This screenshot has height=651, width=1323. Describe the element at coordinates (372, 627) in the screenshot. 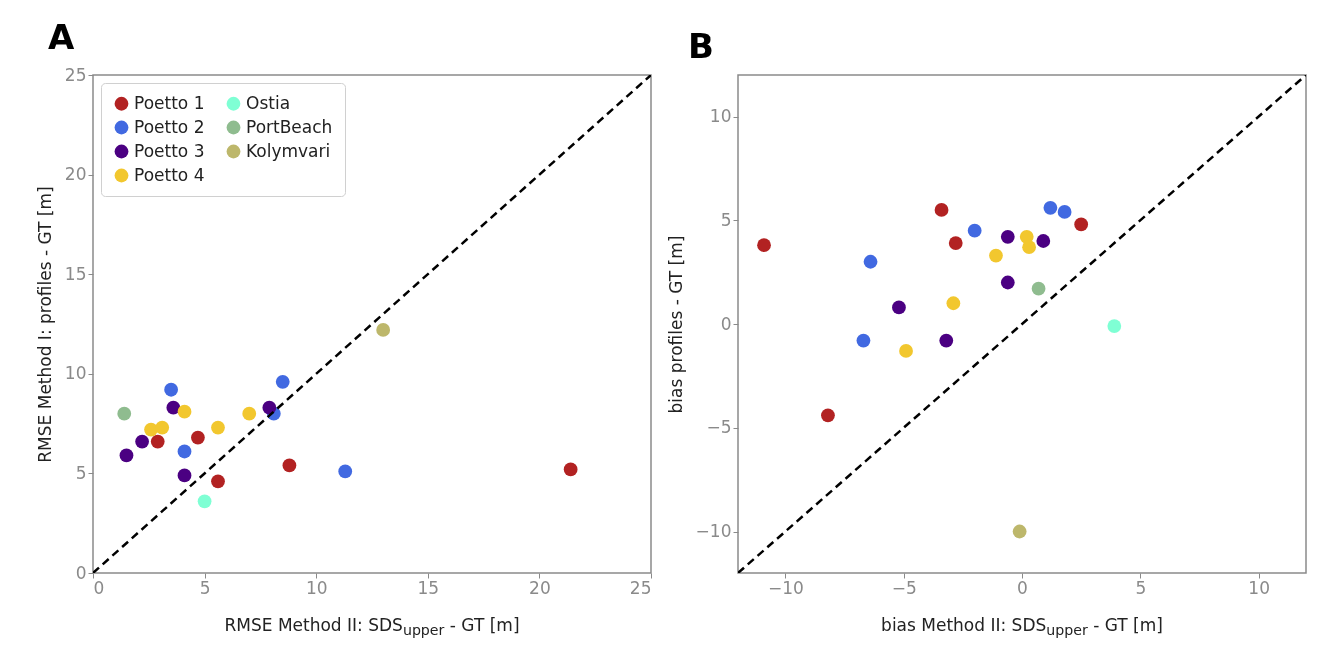

I see `x-axis-title: RMSE Method II: SDS$_{upper}$ - GT [m]` at that location.